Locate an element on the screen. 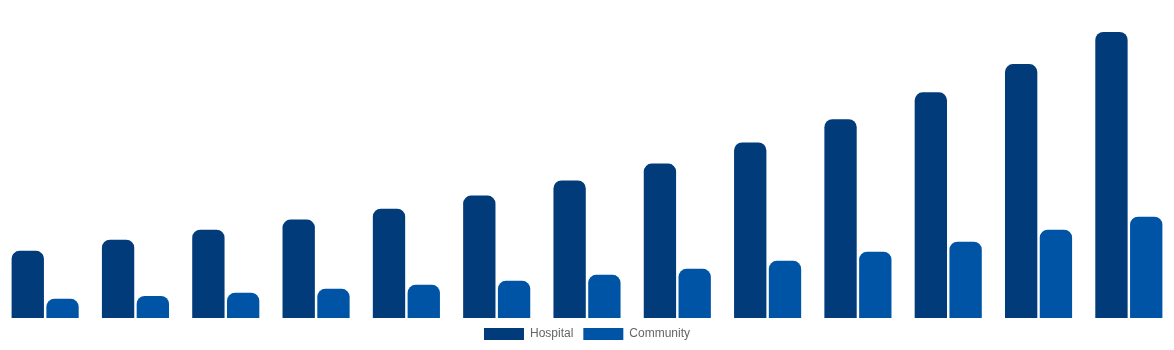 Image resolution: width=1174 pixels, height=350 pixels. legend-label: Hospital is located at coordinates (551, 333).